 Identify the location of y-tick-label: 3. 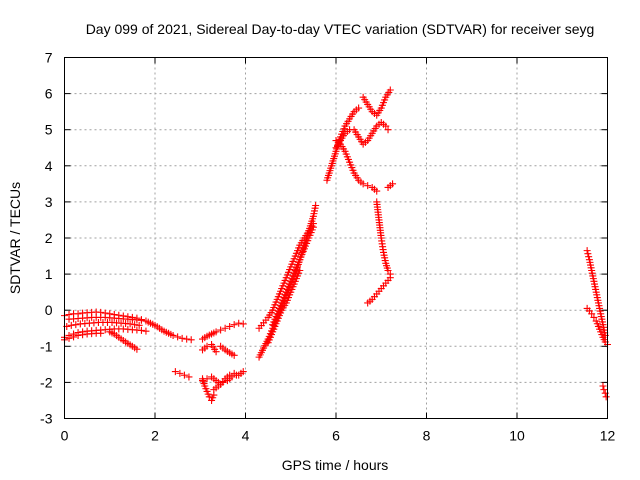
(49, 202).